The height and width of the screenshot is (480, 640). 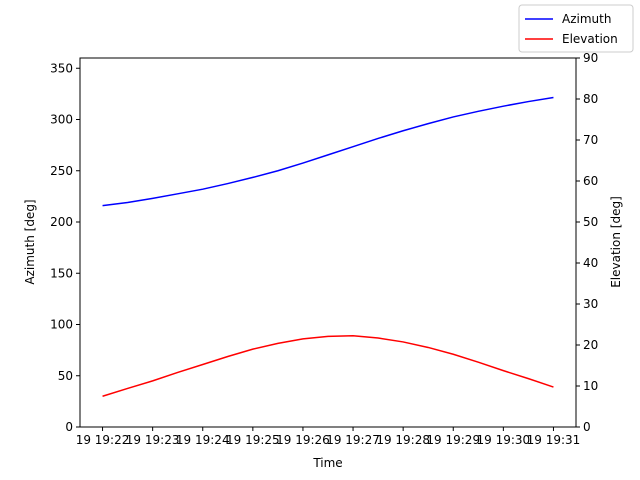 What do you see at coordinates (590, 99) in the screenshot?
I see `y2-tick-label: 80` at bounding box center [590, 99].